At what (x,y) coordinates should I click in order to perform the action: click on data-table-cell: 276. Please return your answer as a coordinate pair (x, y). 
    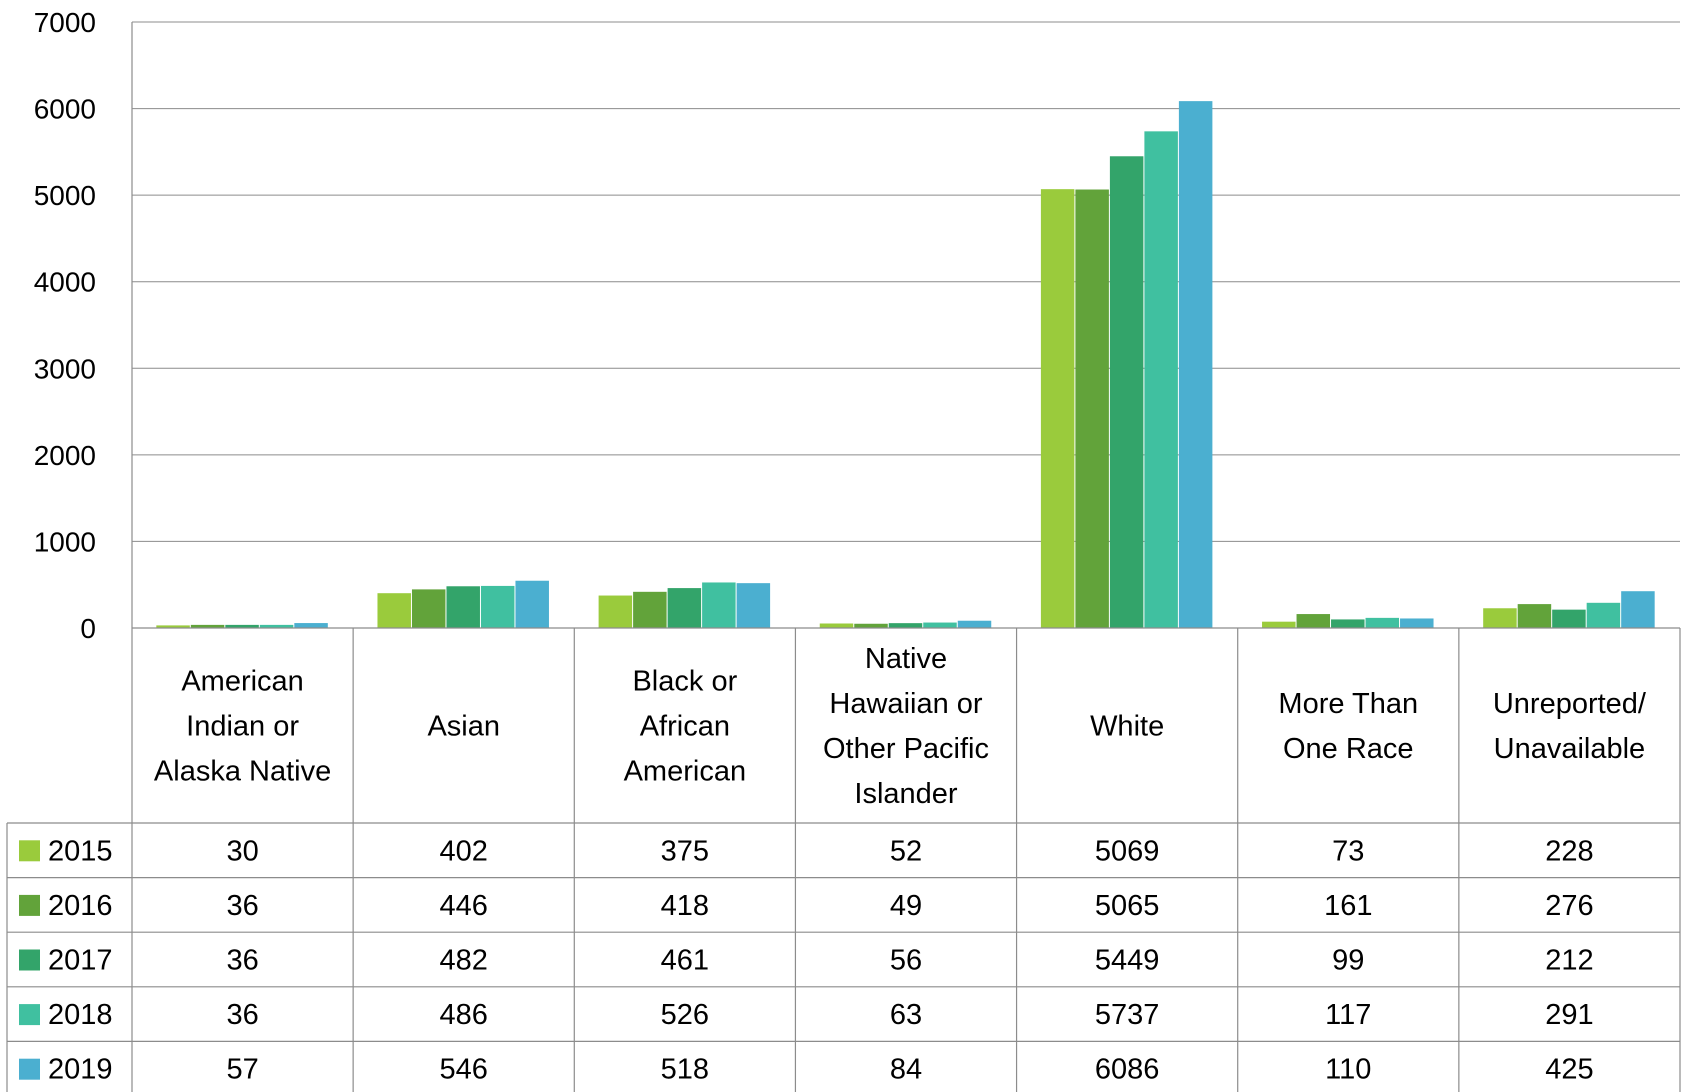
    Looking at the image, I should click on (1569, 906).